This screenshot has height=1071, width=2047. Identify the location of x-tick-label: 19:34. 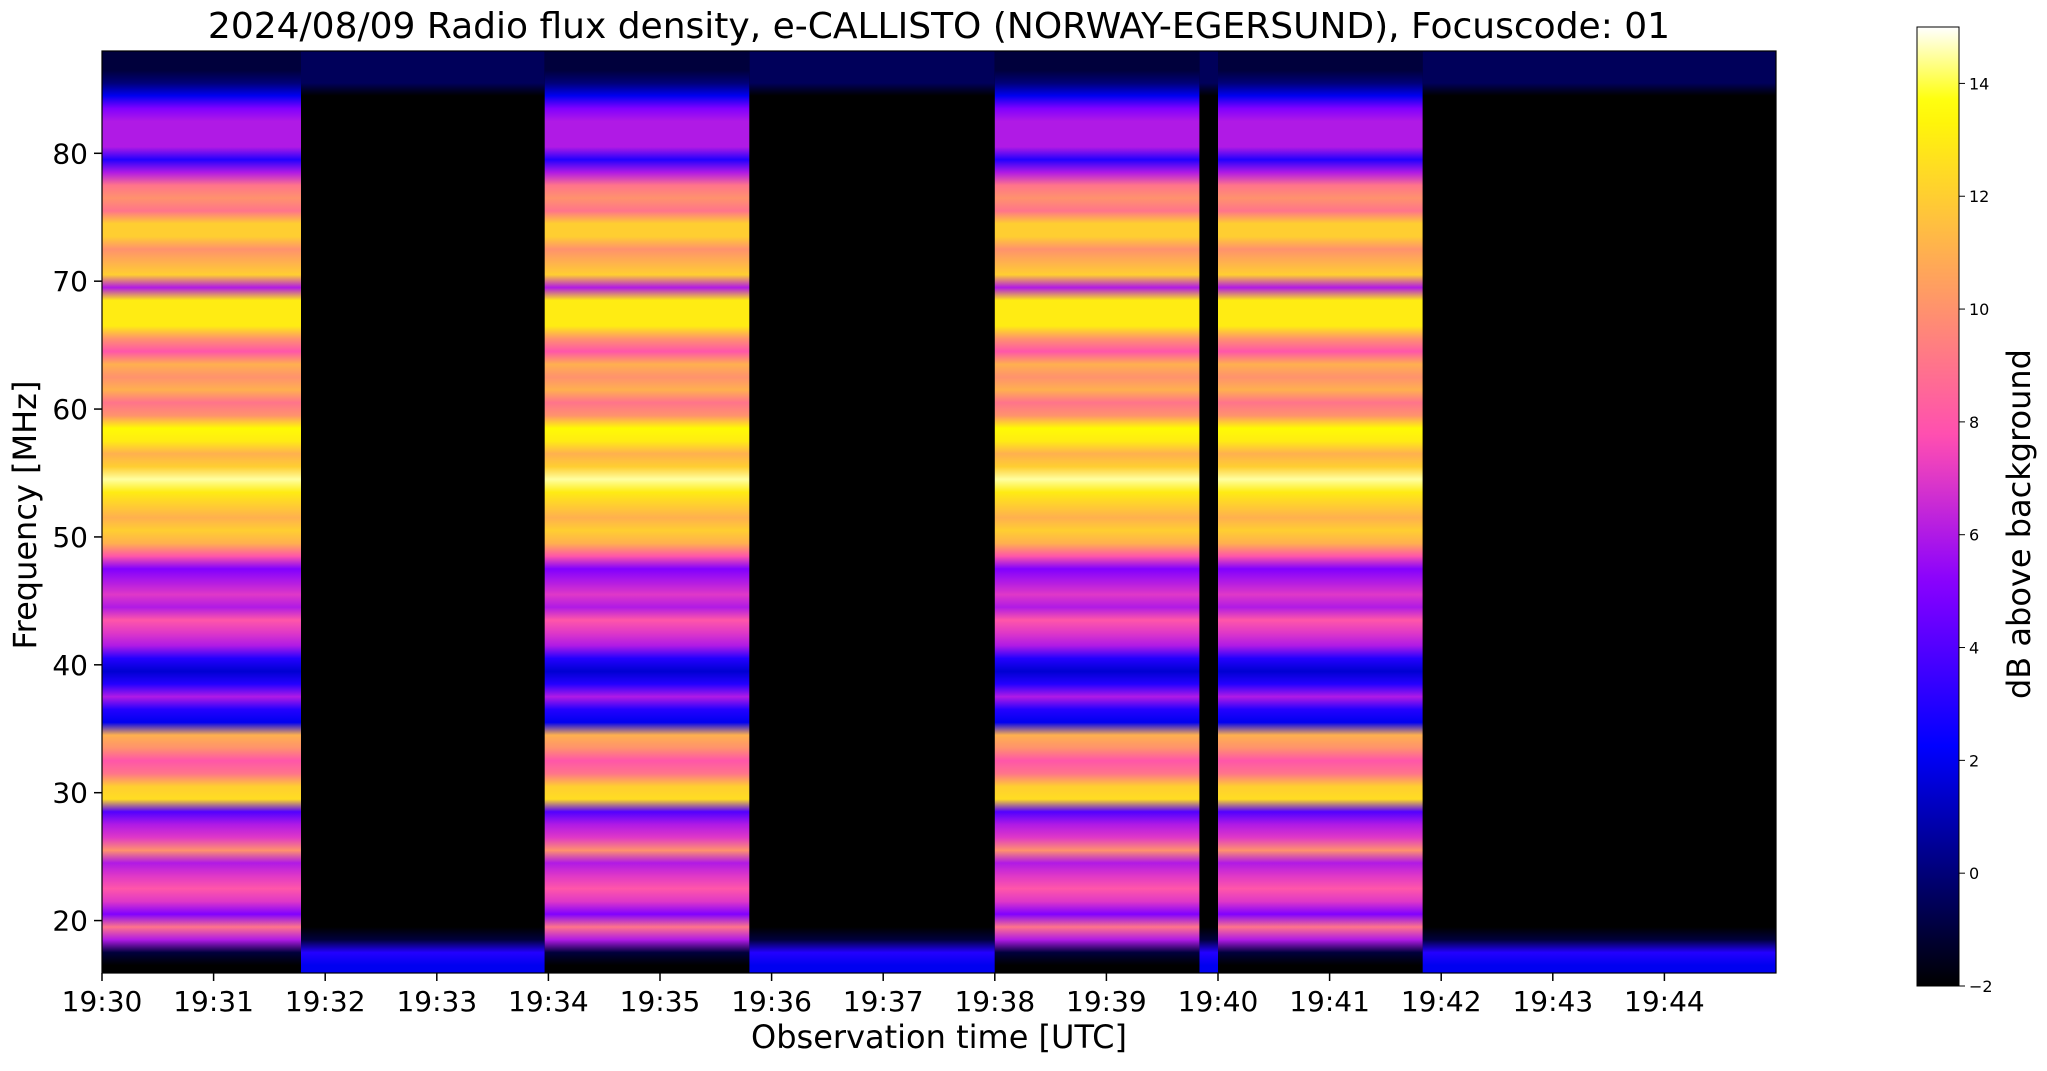
(548, 1001).